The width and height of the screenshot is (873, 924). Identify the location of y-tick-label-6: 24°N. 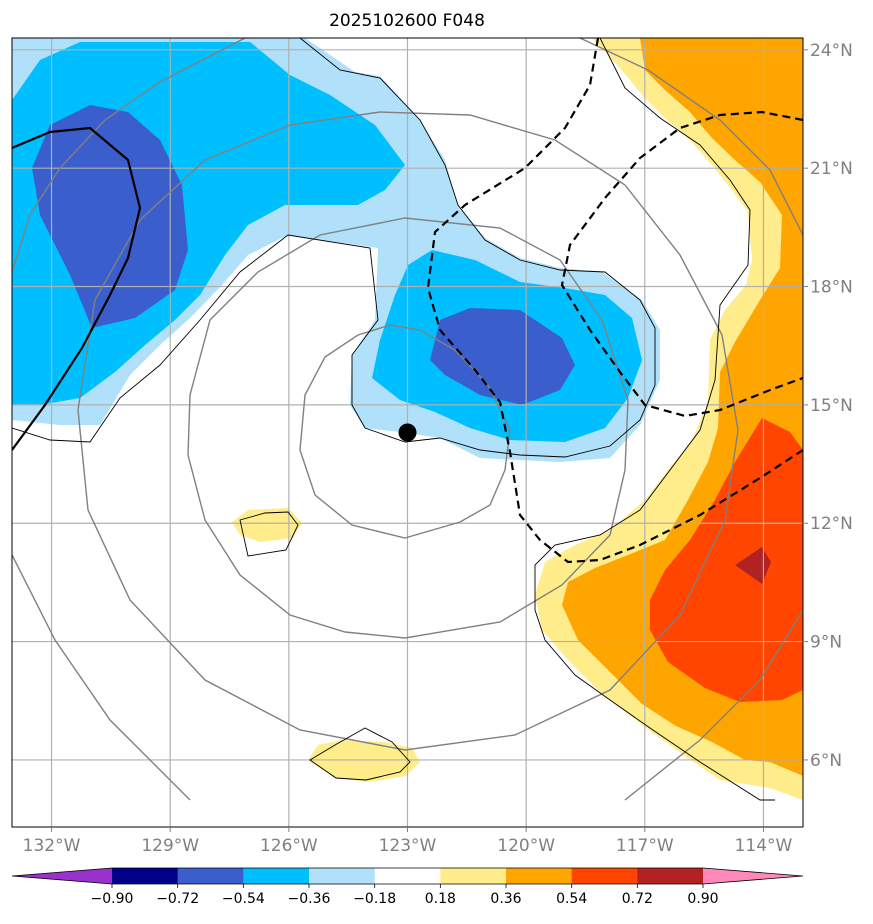
(831, 51).